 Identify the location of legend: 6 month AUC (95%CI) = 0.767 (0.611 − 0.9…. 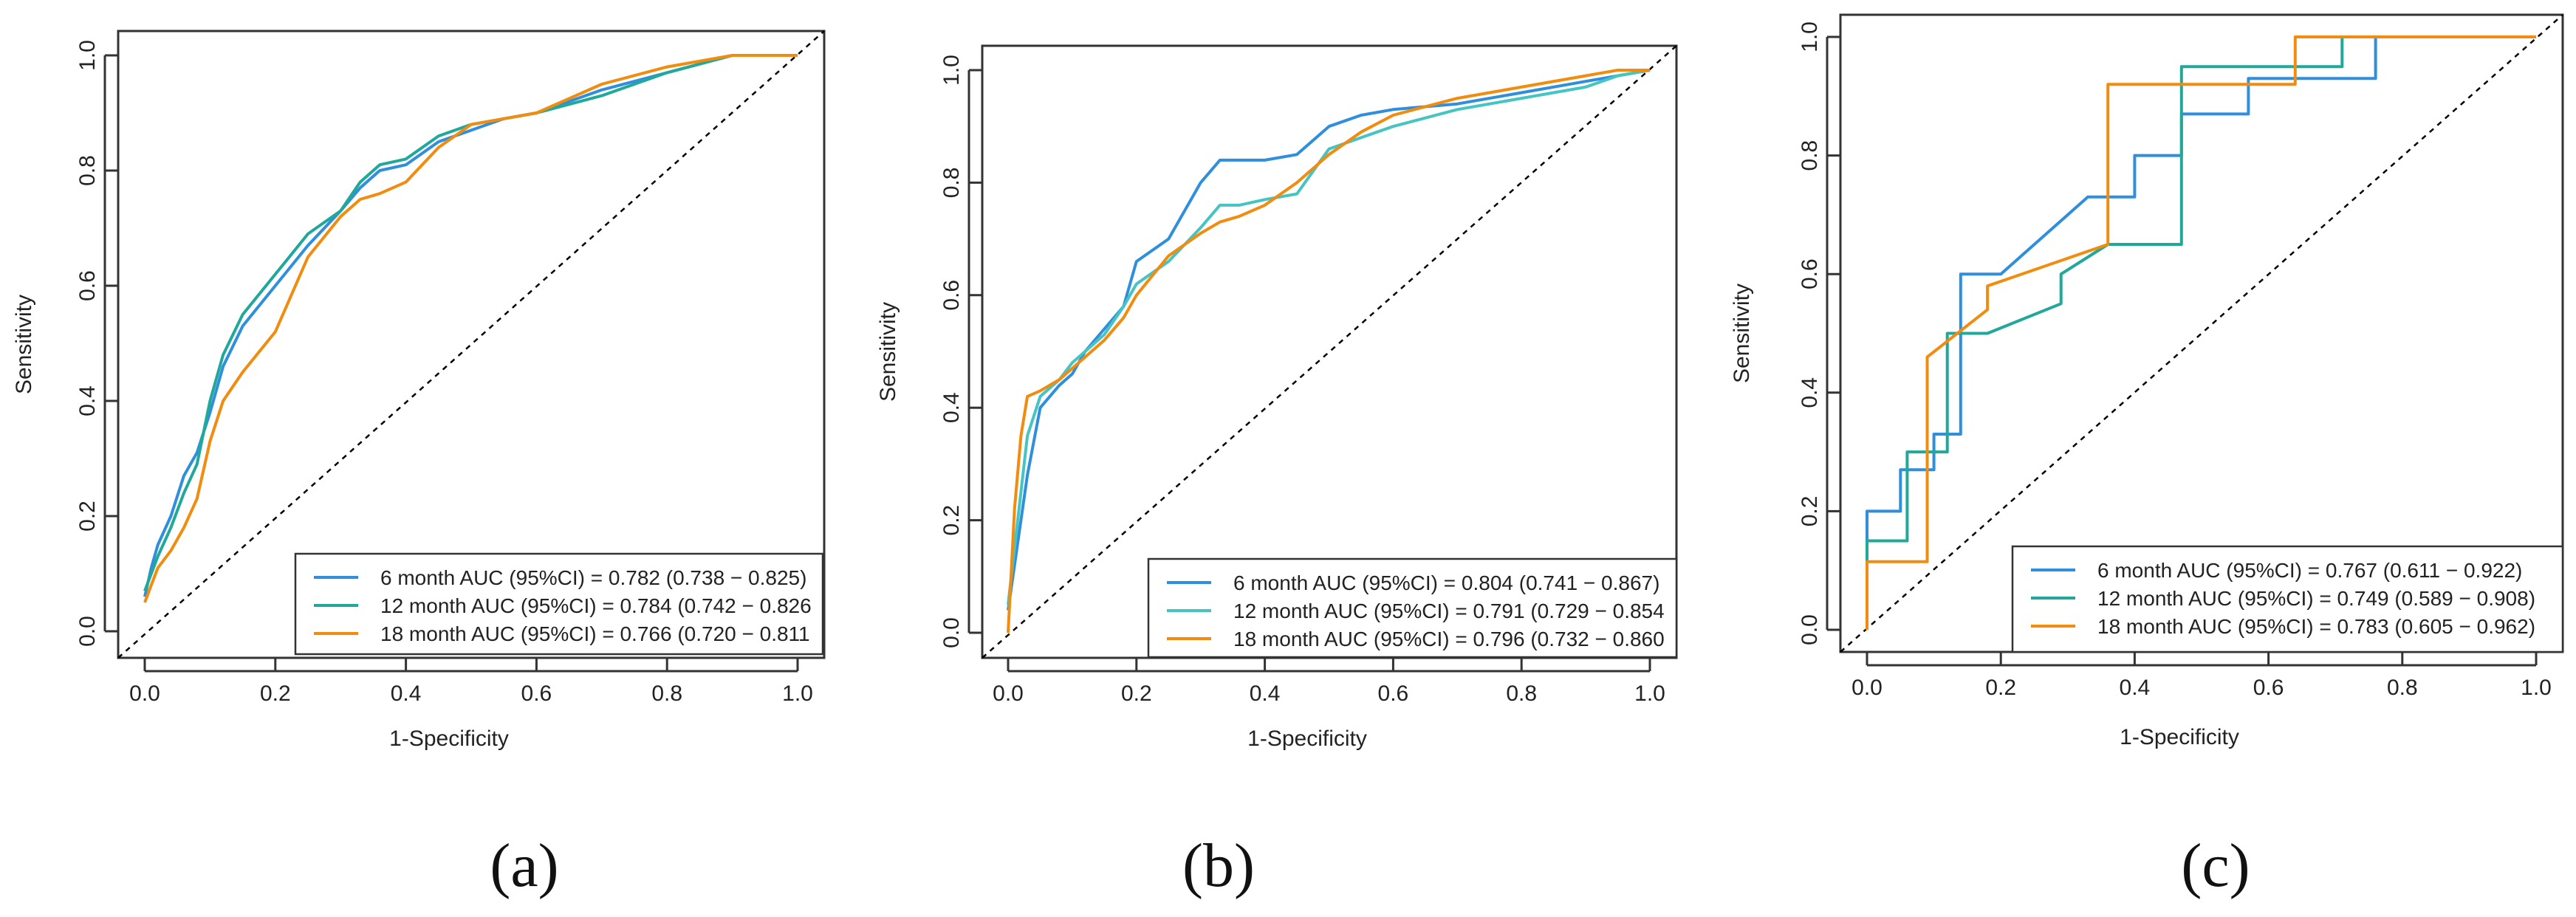
(2287, 599).